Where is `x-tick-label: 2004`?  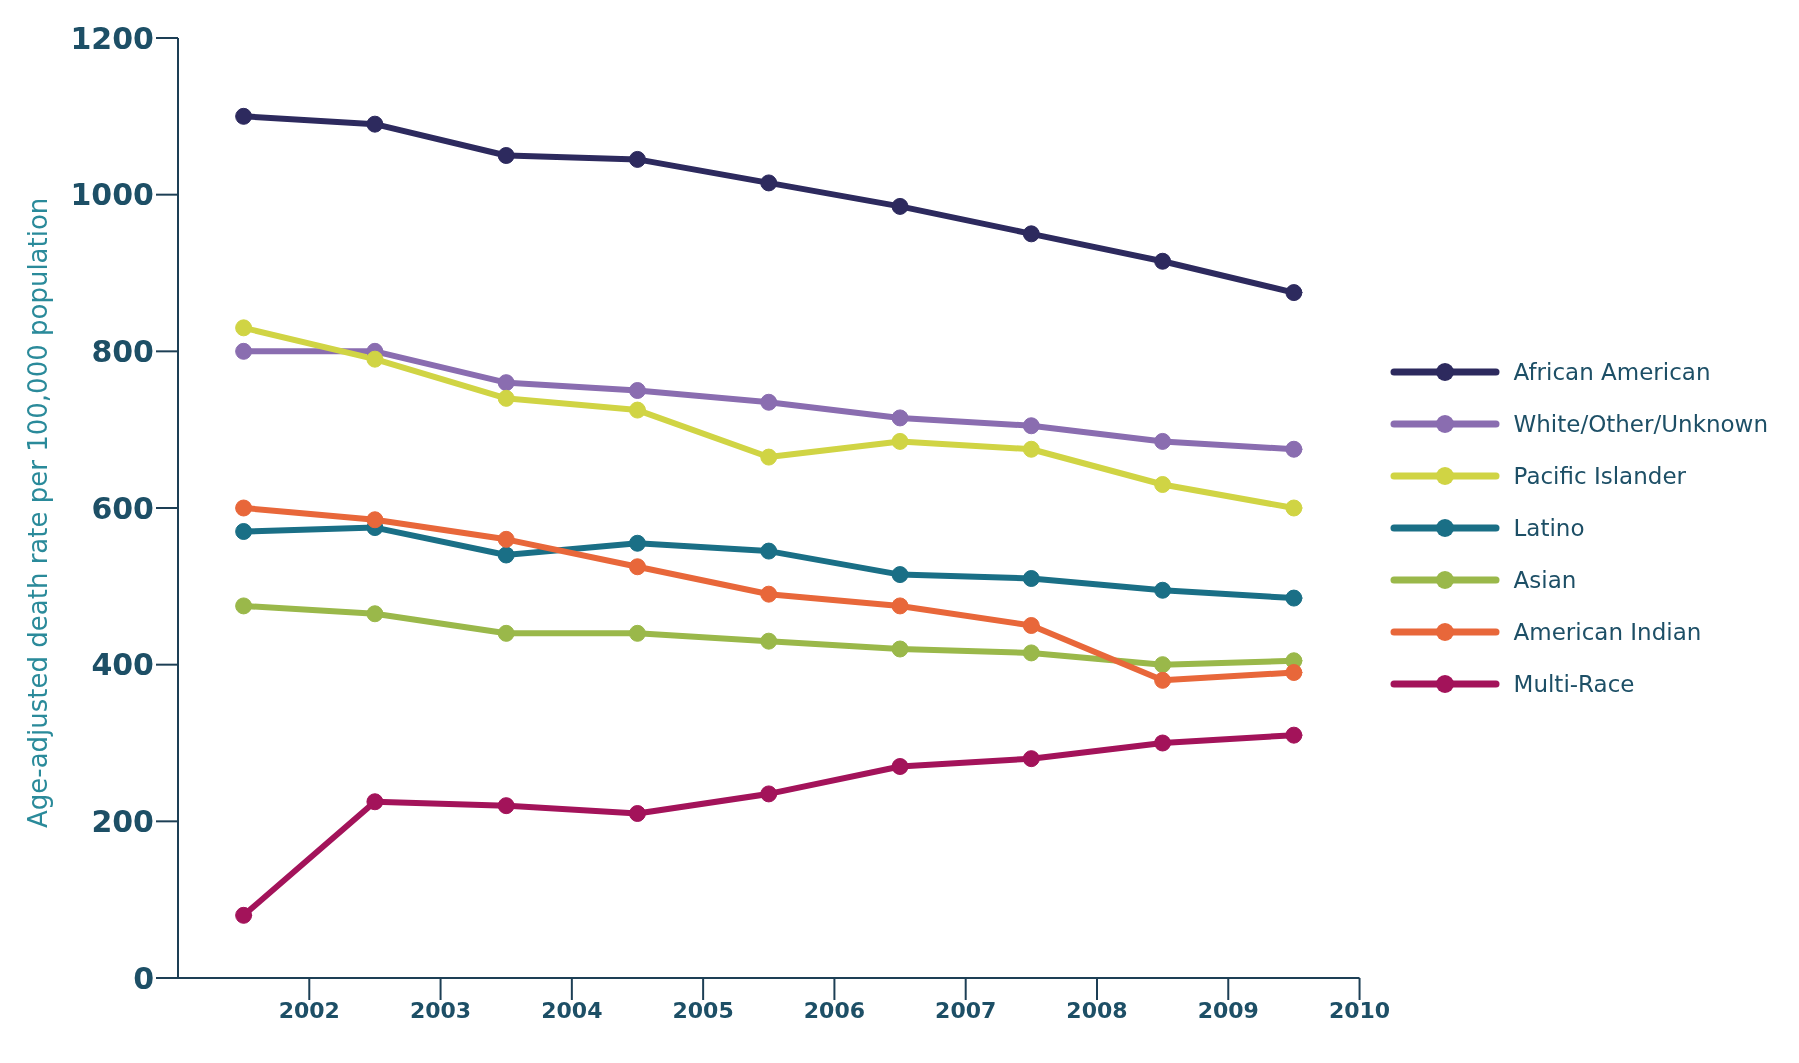 x-tick-label: 2004 is located at coordinates (572, 1010).